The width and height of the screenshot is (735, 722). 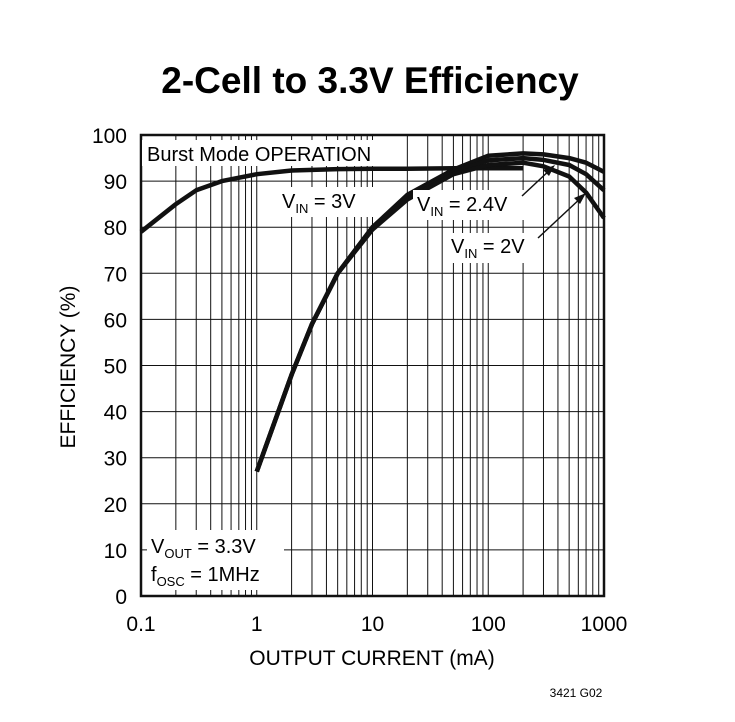 I want to click on vin-2v-label: VIN = 2V, so click(x=488, y=248).